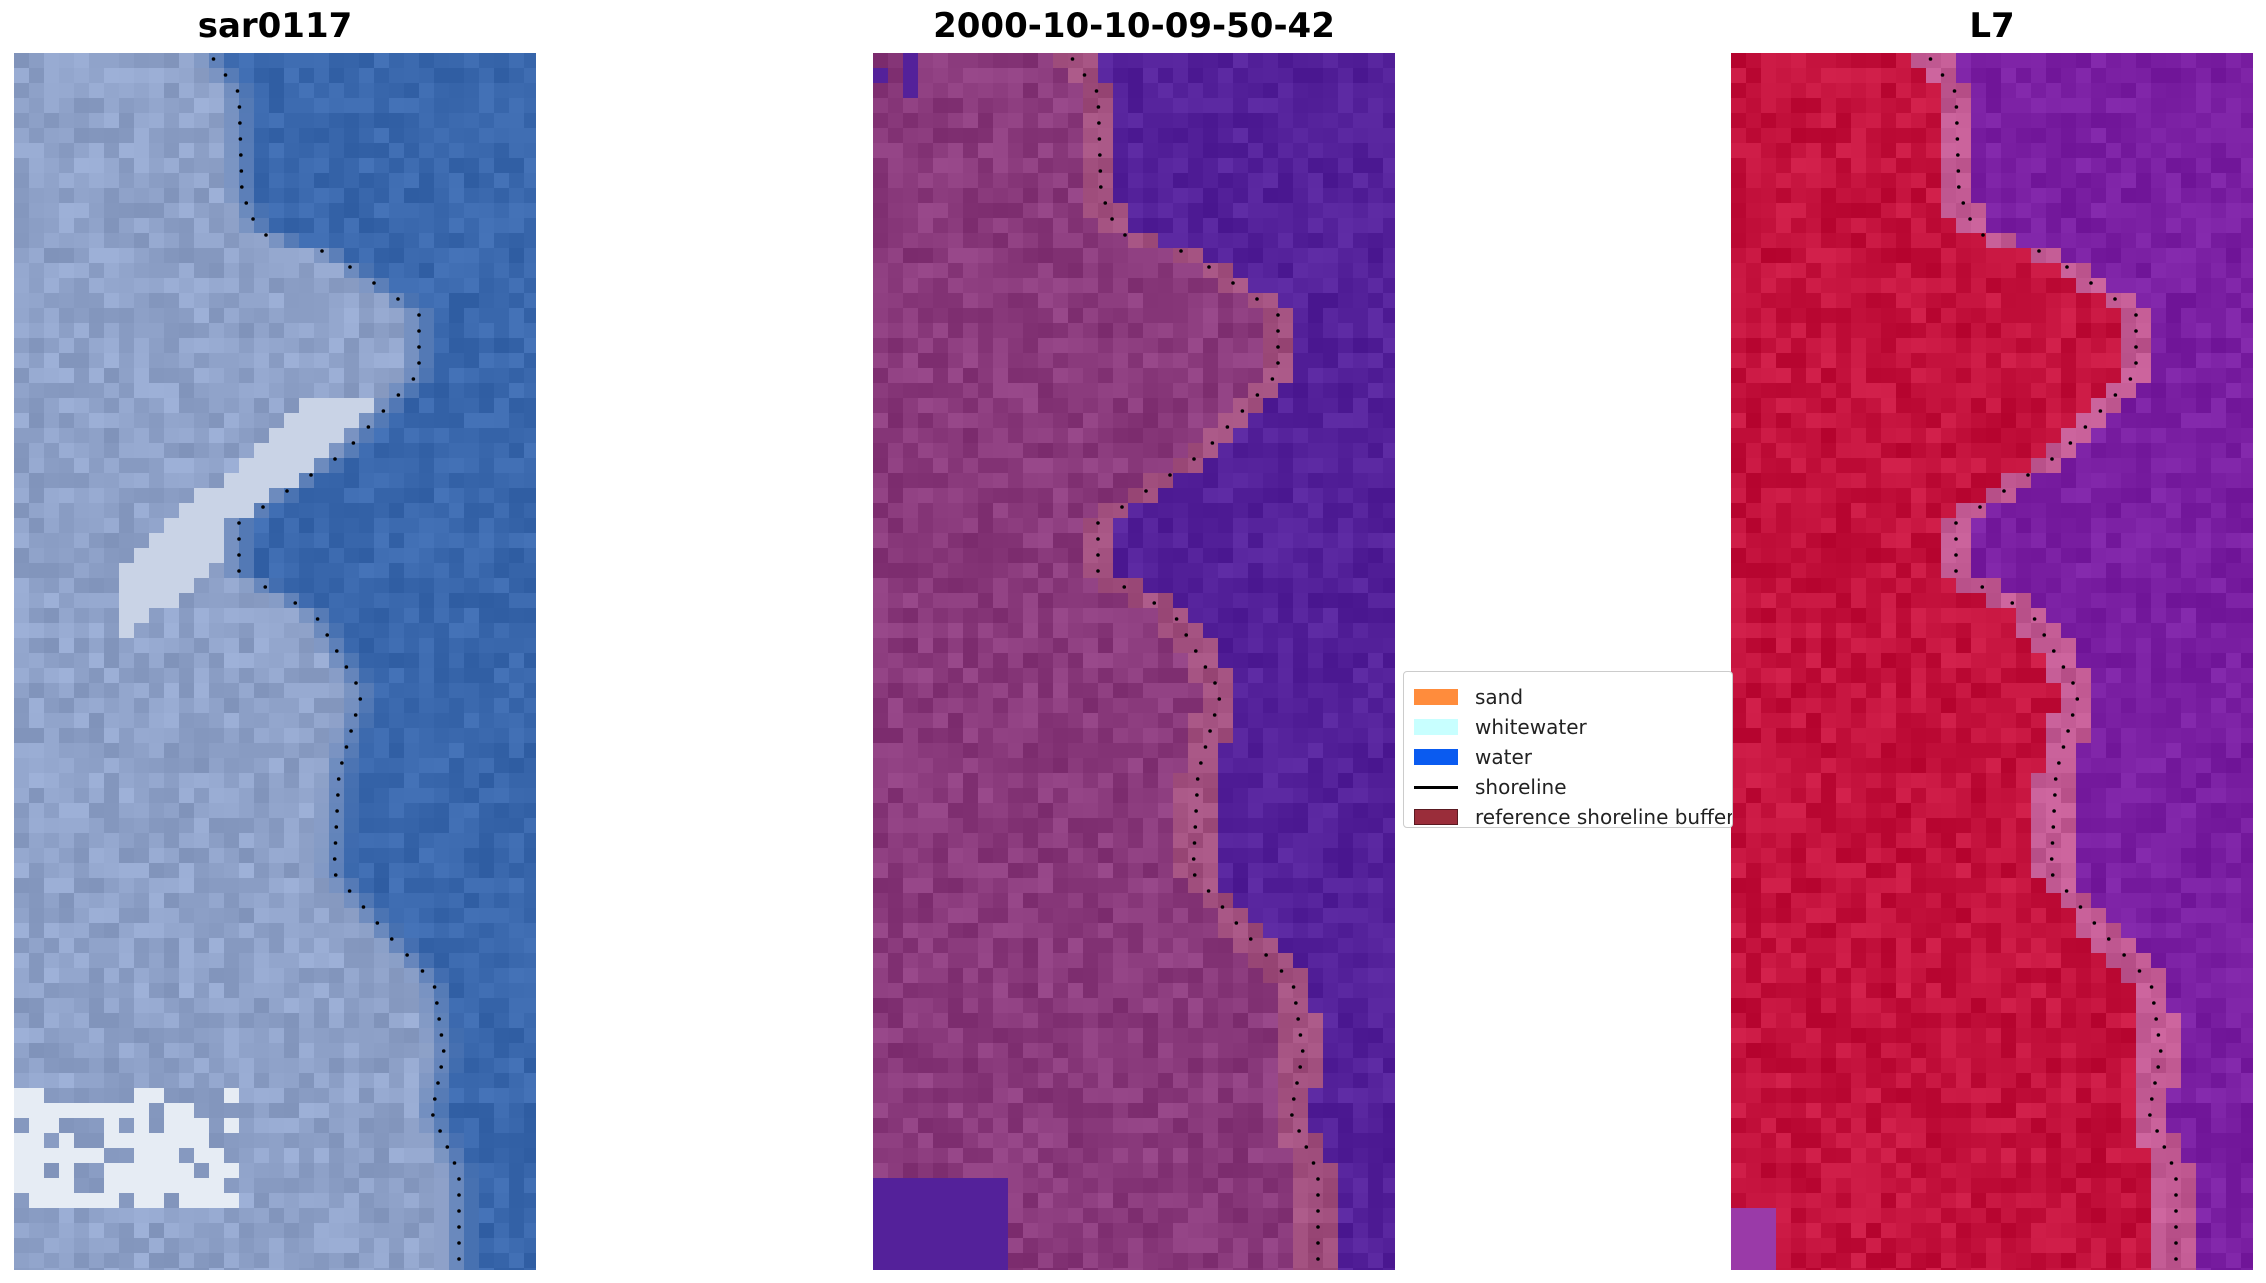  Describe the element at coordinates (1436, 727) in the screenshot. I see `whitewater-swatch` at that location.